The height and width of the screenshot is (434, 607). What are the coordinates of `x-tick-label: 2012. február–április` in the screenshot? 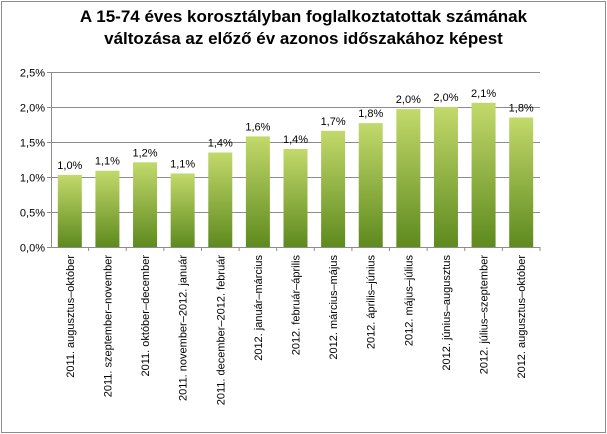 It's located at (297, 305).